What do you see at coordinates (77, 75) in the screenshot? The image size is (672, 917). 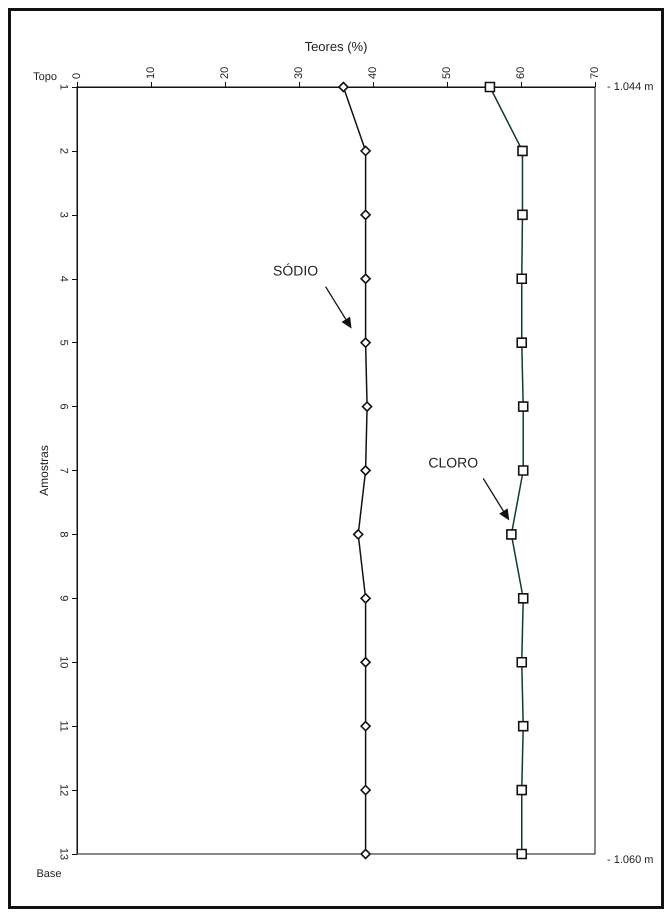 I see `x-tick-label: 0` at bounding box center [77, 75].